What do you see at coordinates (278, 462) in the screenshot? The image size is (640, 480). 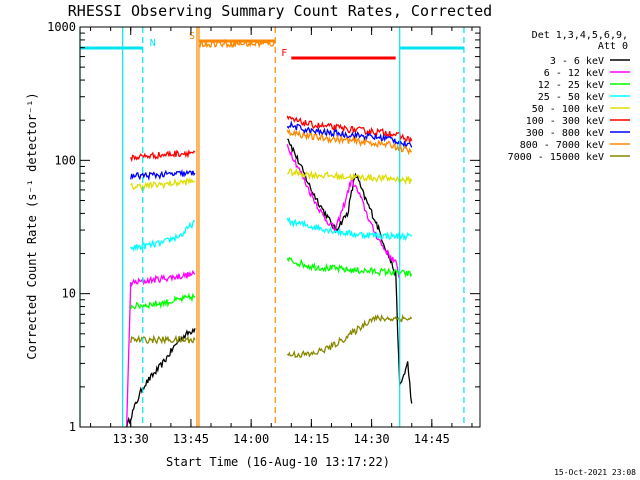 I see `x-axis-label: Start Time (16-Aug-10 13:17:22)` at bounding box center [278, 462].